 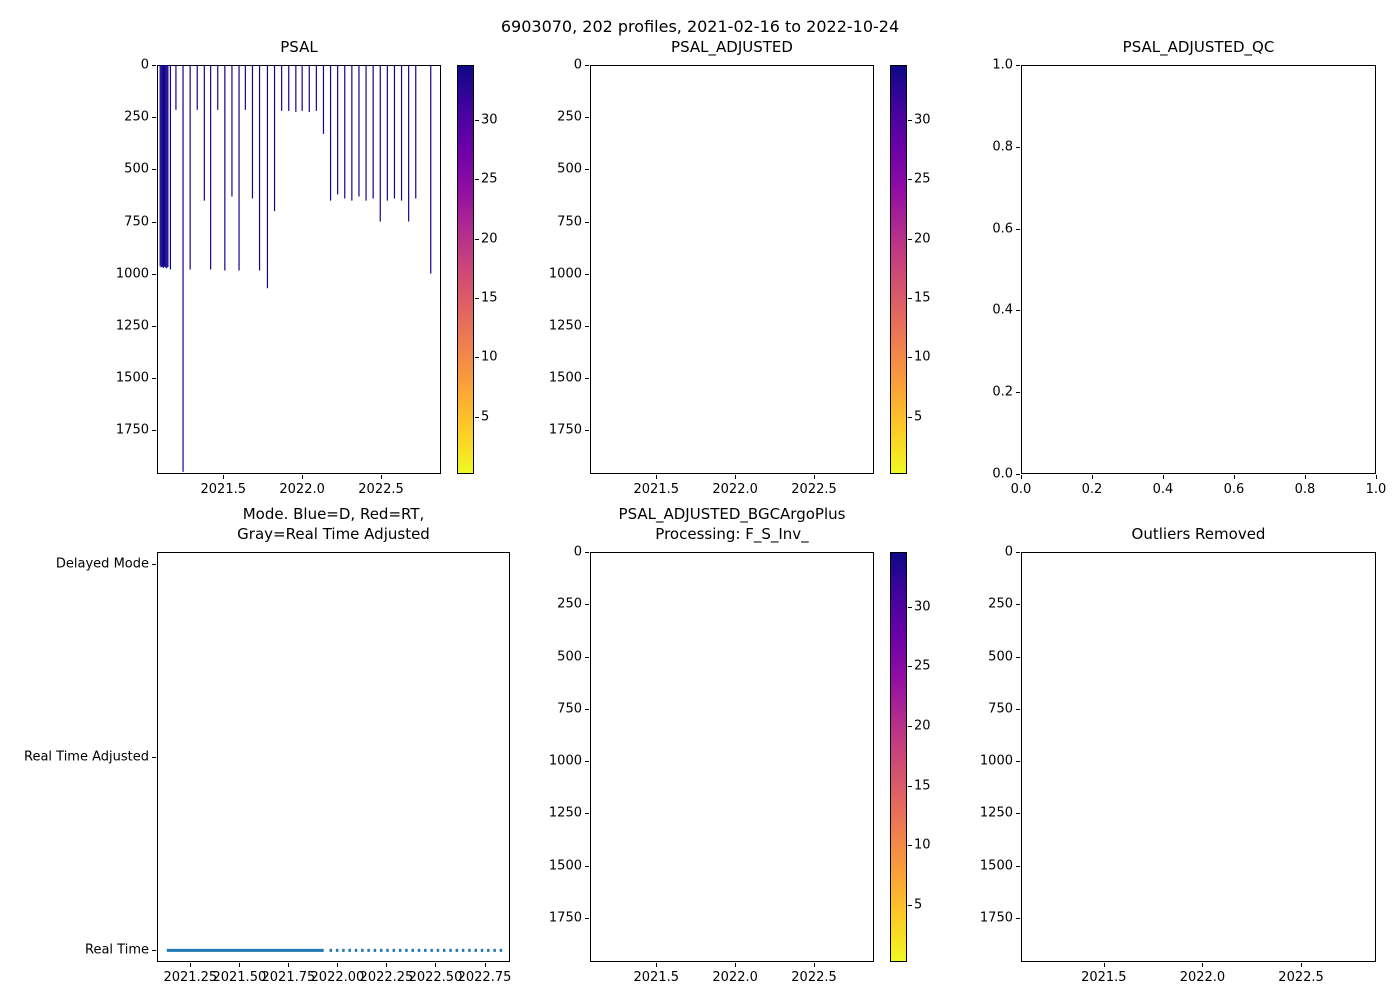 I want to click on y-tick-label: 0.4, so click(x=1002, y=310).